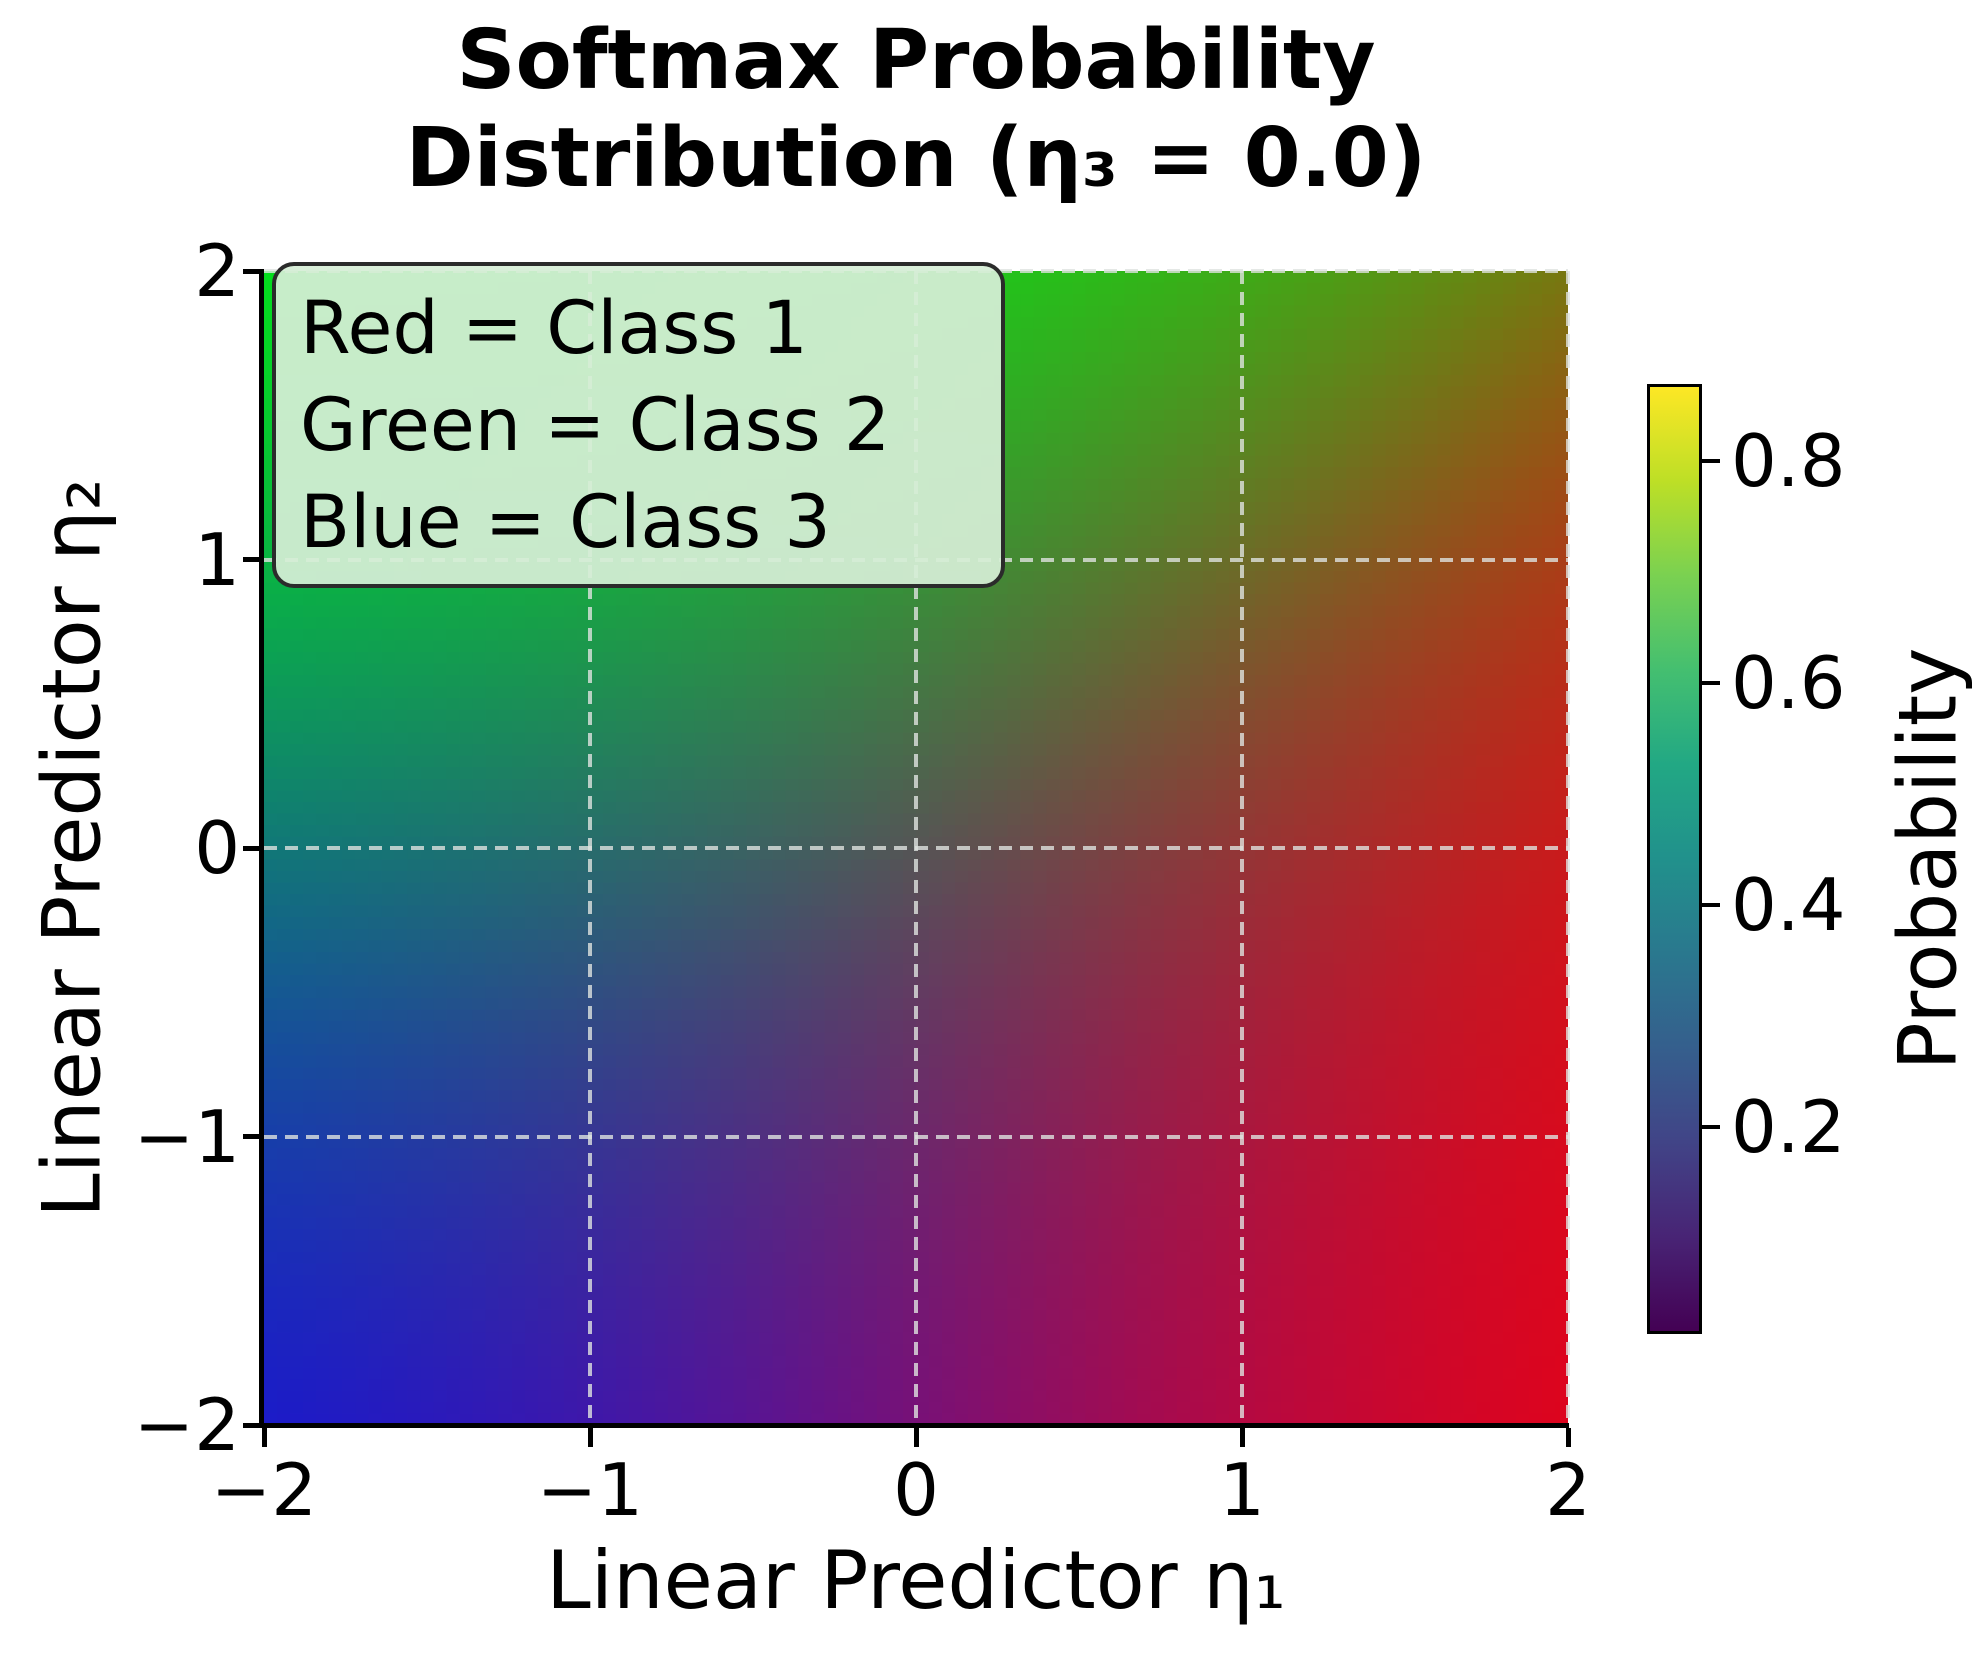  I want to click on colorbar-gradient, so click(1674, 859).